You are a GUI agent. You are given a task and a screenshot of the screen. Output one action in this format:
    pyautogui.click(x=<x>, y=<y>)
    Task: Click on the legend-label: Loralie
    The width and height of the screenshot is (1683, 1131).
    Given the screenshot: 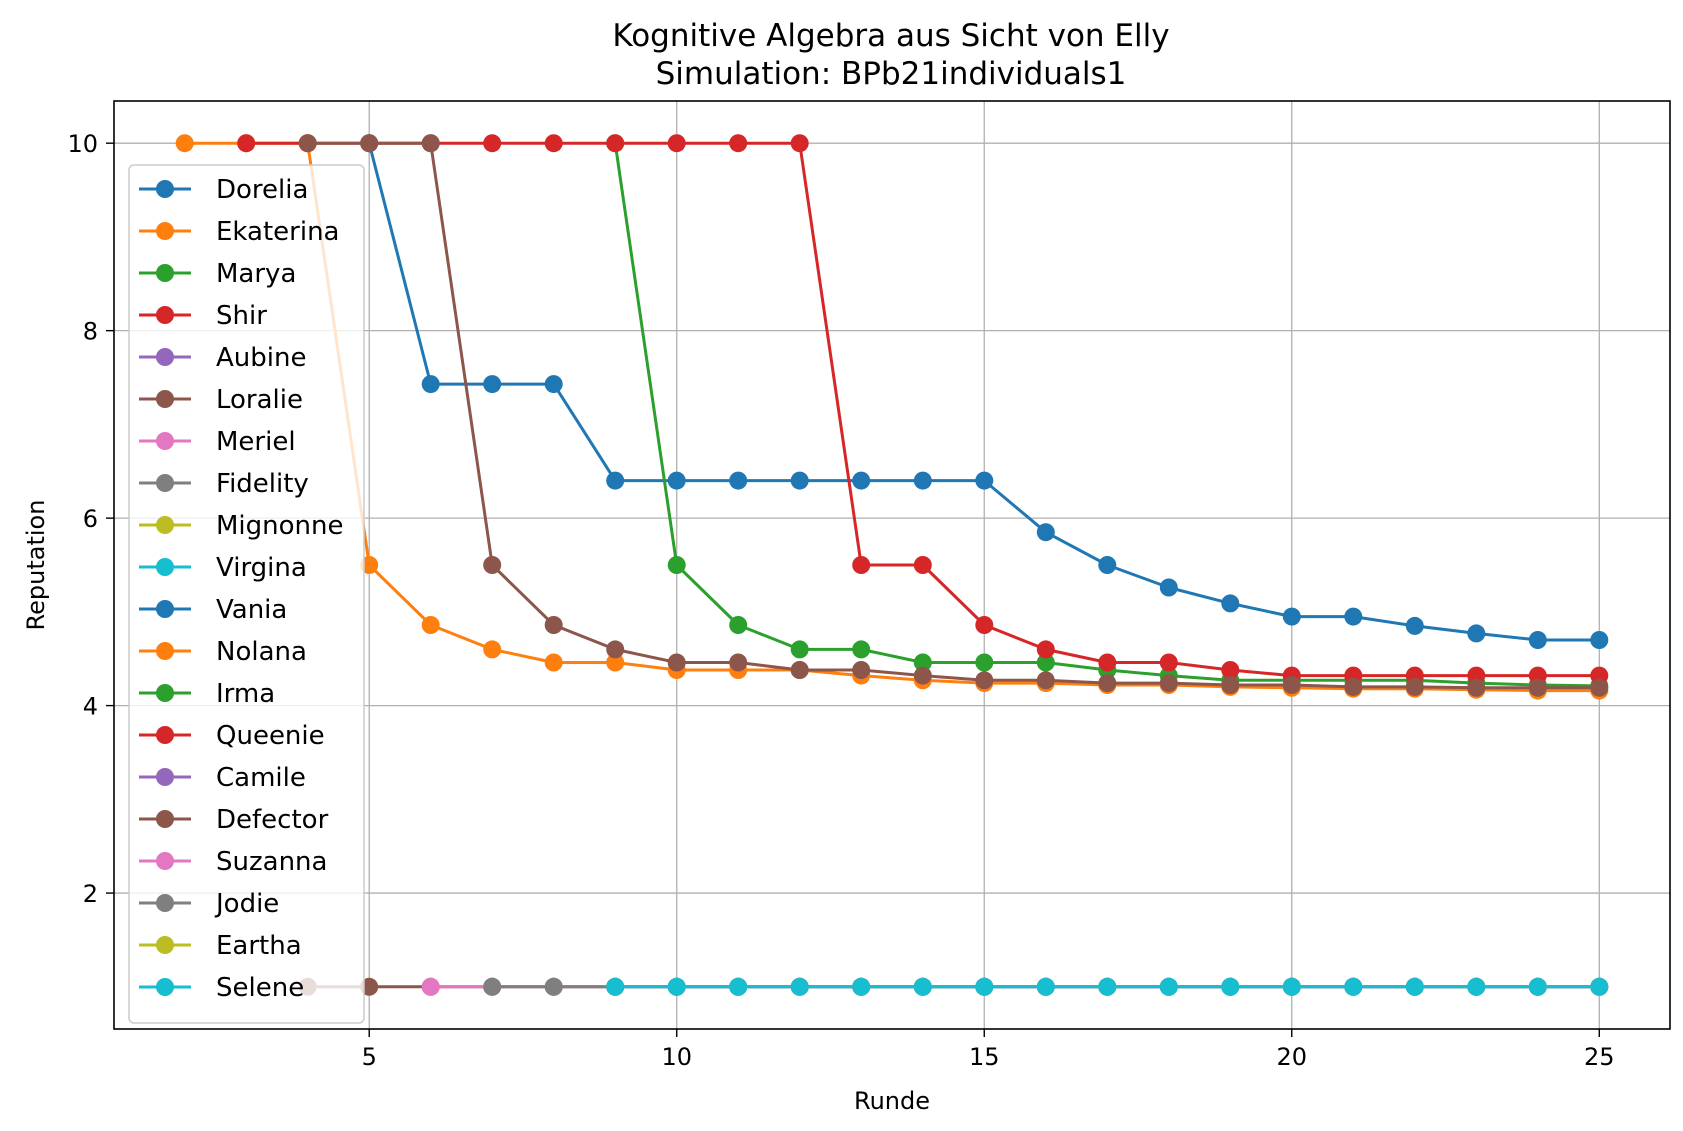 What is the action you would take?
    pyautogui.click(x=259, y=400)
    